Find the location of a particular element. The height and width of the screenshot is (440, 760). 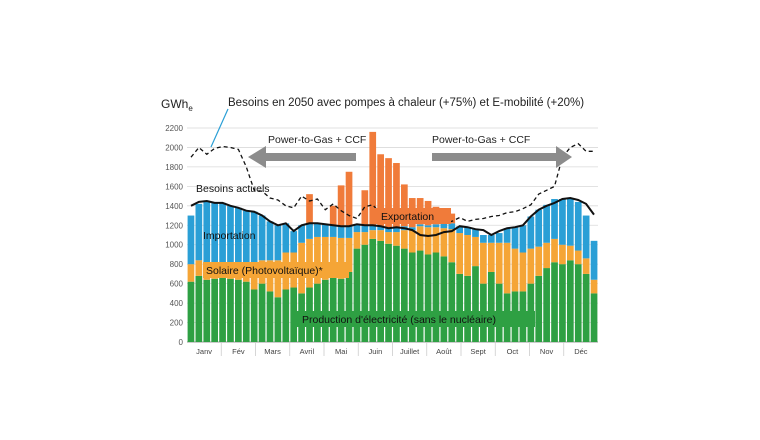

right-arrow is located at coordinates (502, 157).